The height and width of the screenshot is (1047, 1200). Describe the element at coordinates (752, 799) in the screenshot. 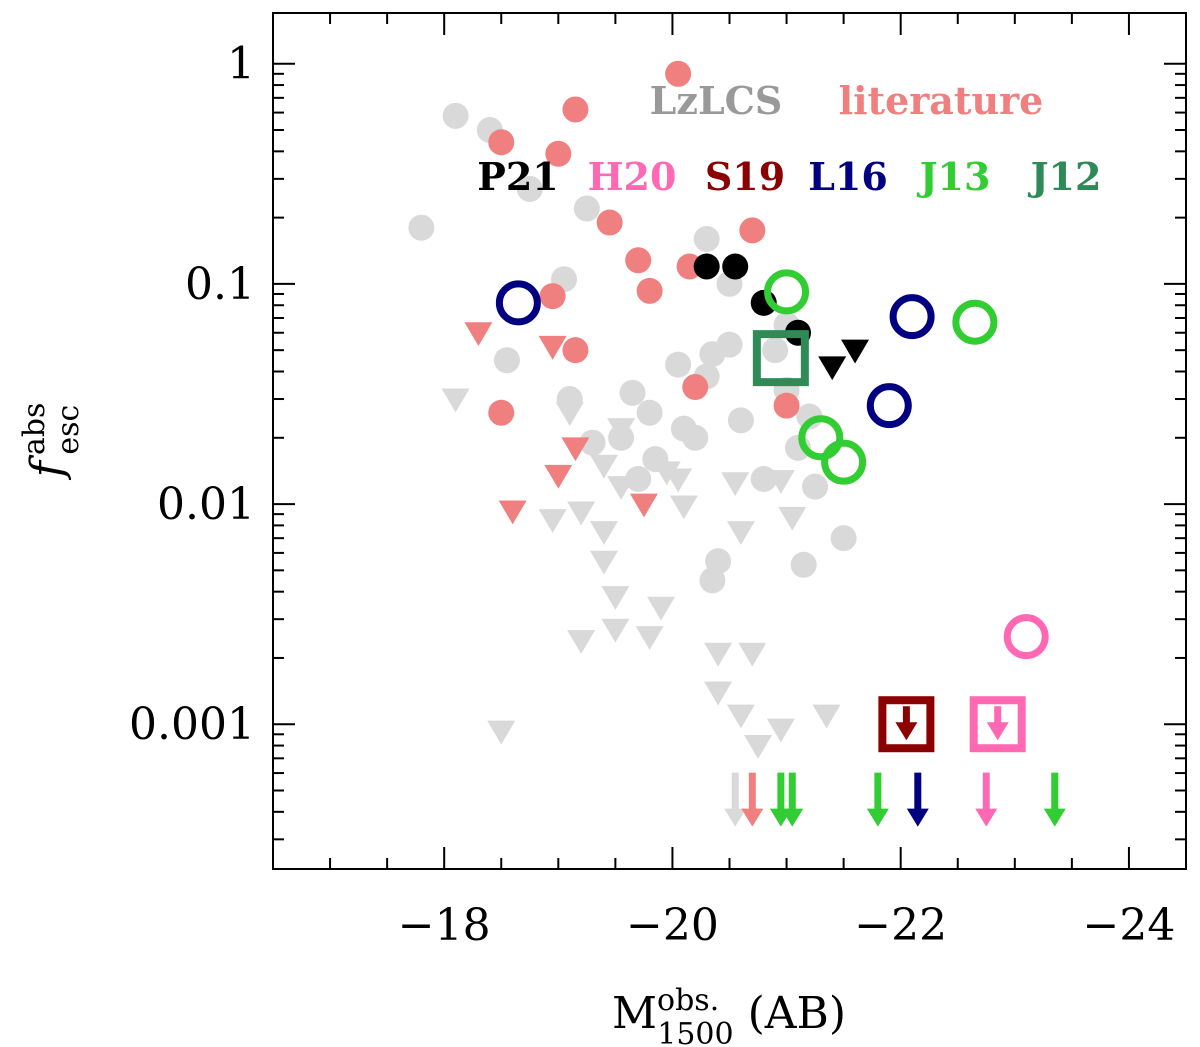

I see `literature-limit-arrow` at that location.